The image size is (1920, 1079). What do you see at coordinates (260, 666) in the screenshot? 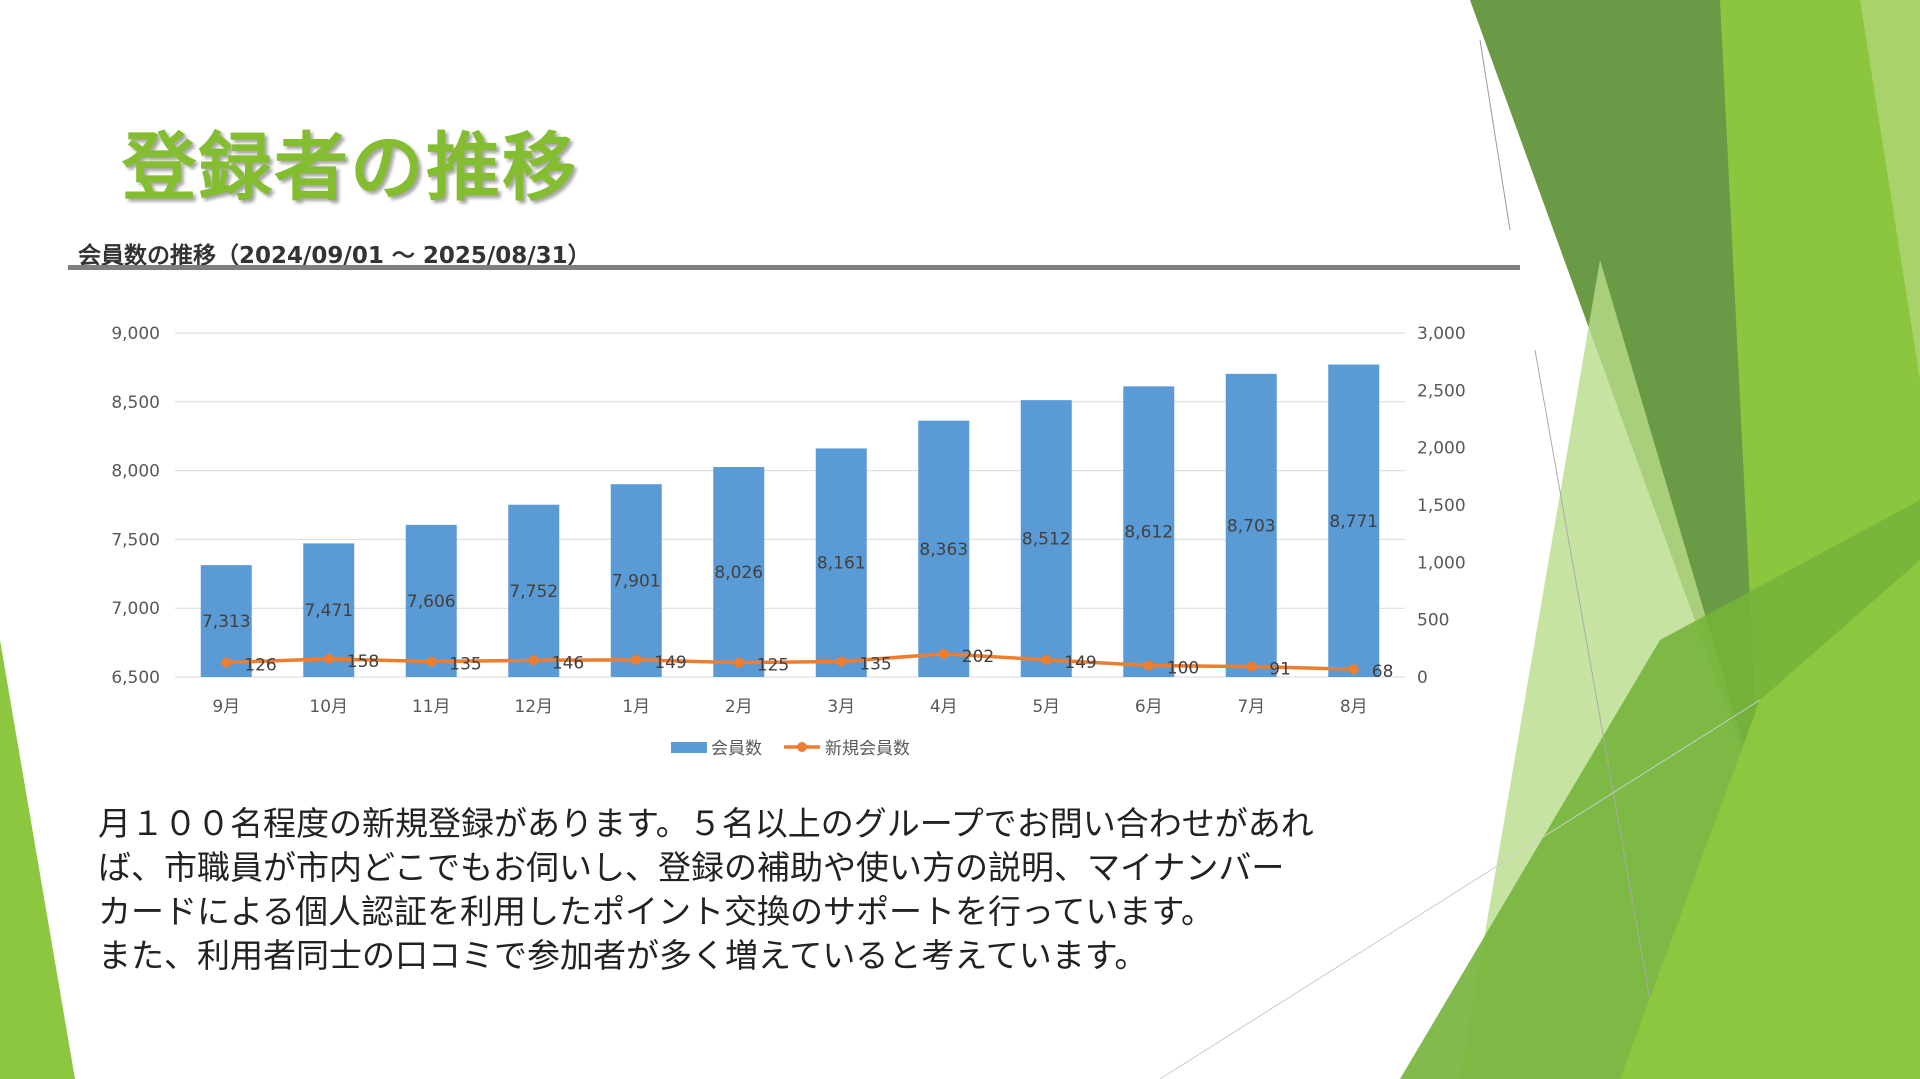
I see `line-data-label: 126` at bounding box center [260, 666].